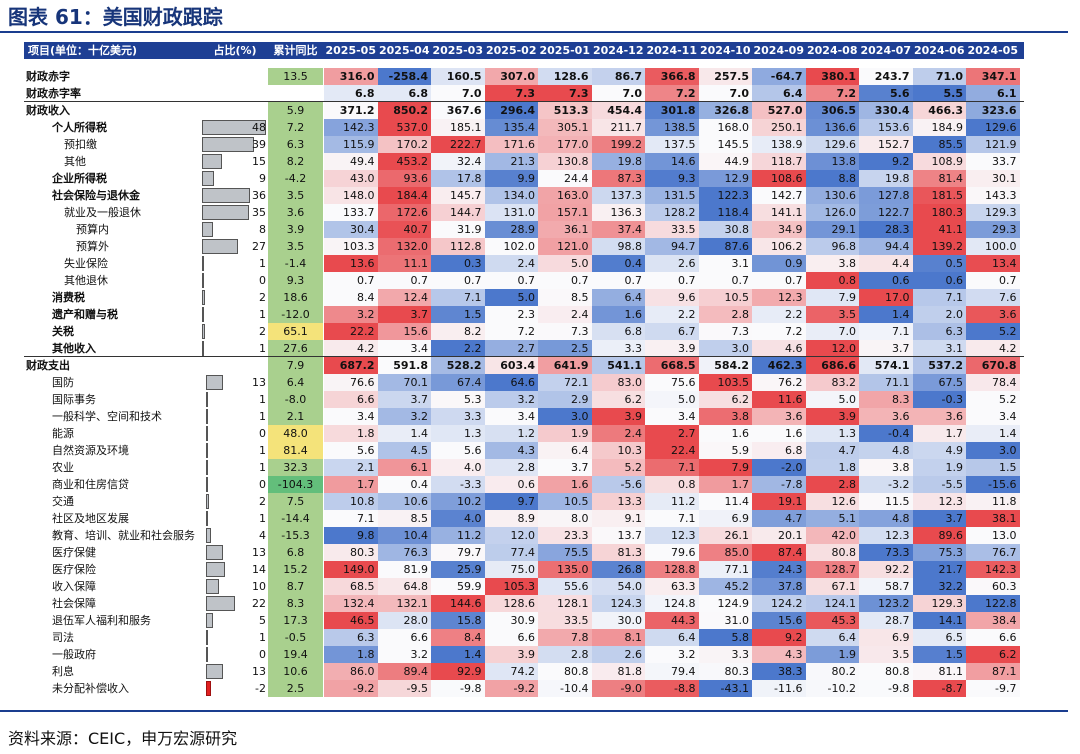 Image resolution: width=1080 pixels, height=754 pixels. Describe the element at coordinates (725, 450) in the screenshot. I see `value-cell: 5.9` at that location.